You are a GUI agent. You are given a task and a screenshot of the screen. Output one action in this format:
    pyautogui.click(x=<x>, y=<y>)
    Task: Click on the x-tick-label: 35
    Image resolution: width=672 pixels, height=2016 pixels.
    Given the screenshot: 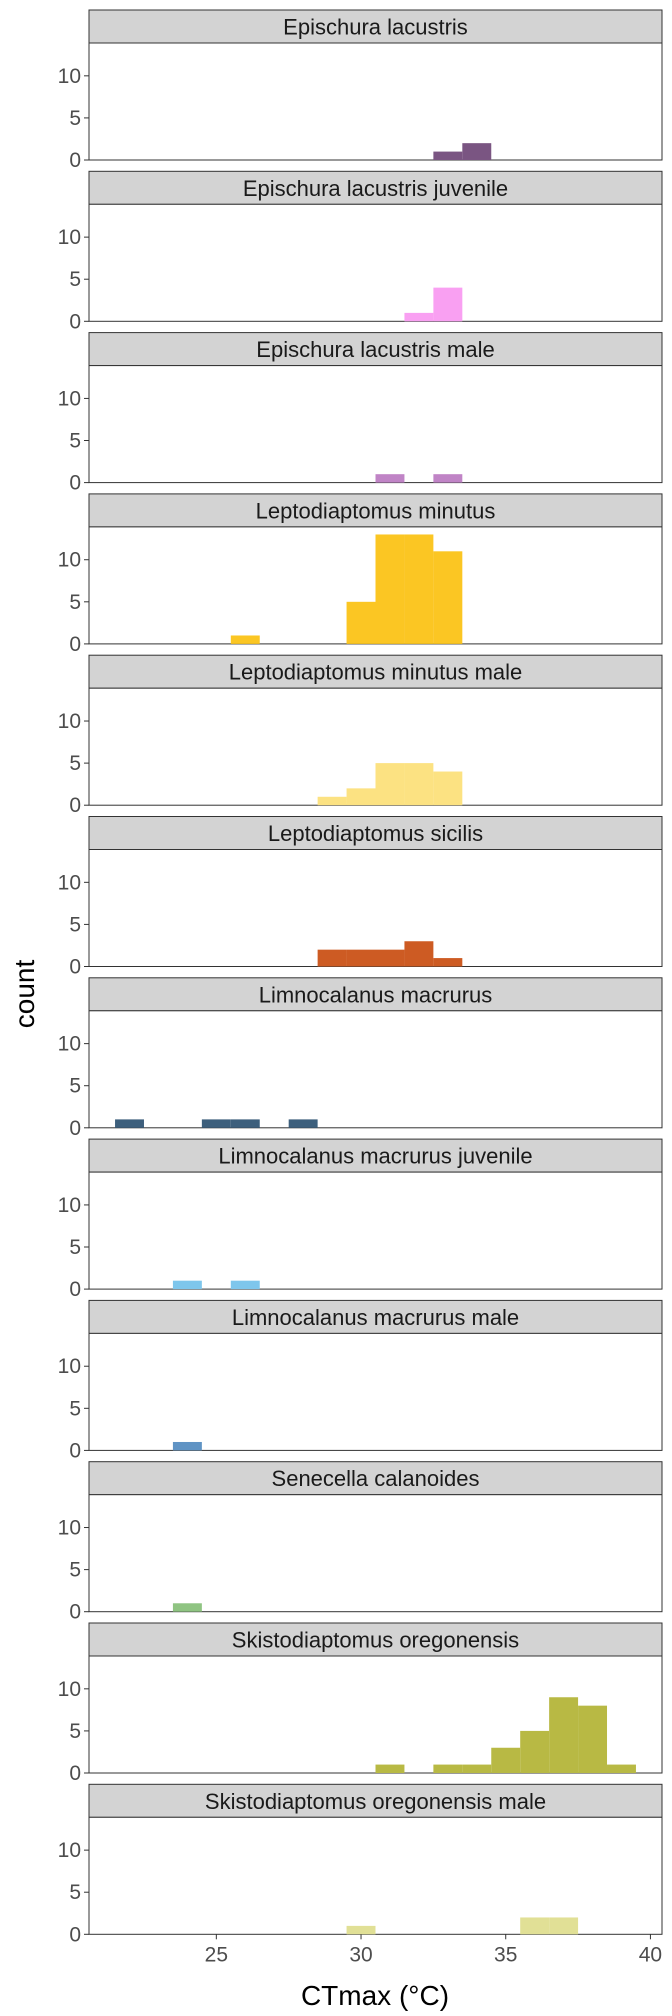 What is the action you would take?
    pyautogui.click(x=505, y=1954)
    